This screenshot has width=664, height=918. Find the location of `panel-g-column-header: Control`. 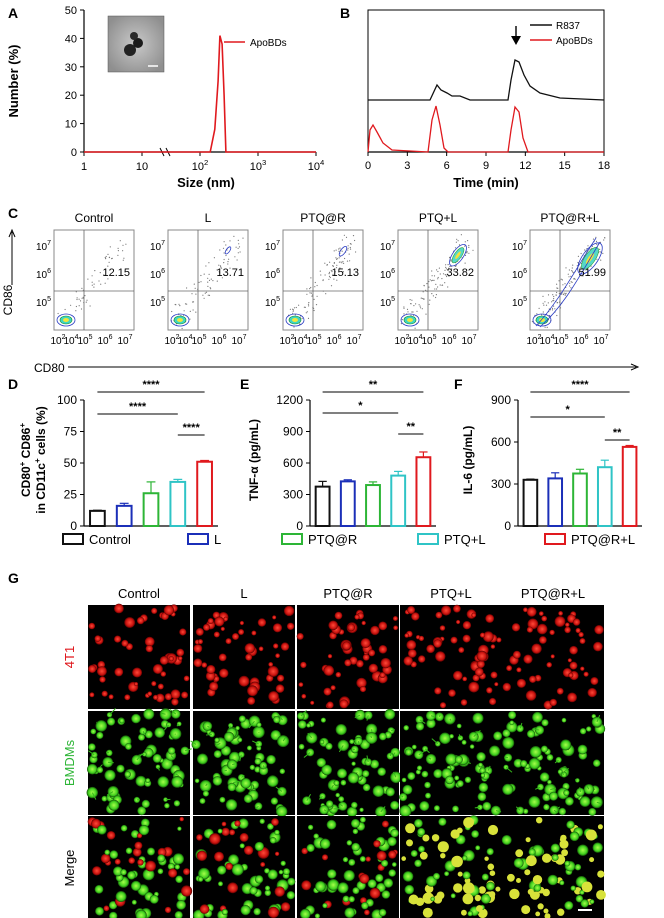

panel-g-column-header: Control is located at coordinates (139, 593).